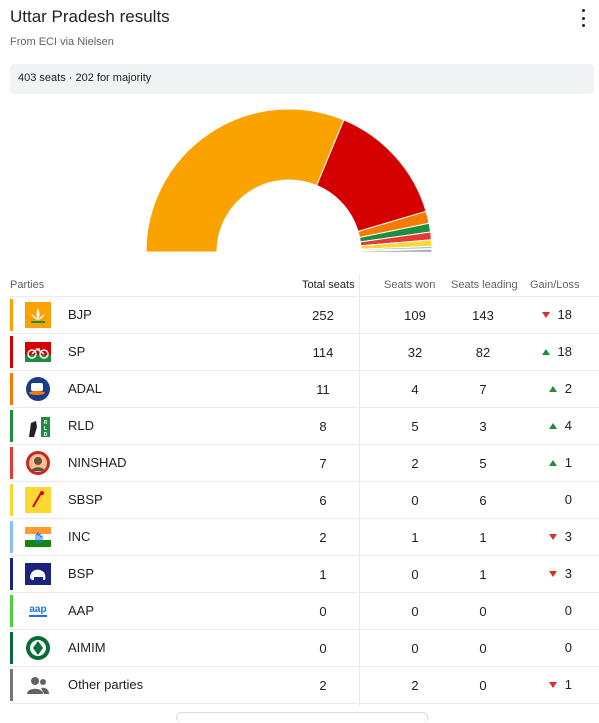  Describe the element at coordinates (558, 573) in the screenshot. I see `gain-loss-cell: 3` at that location.